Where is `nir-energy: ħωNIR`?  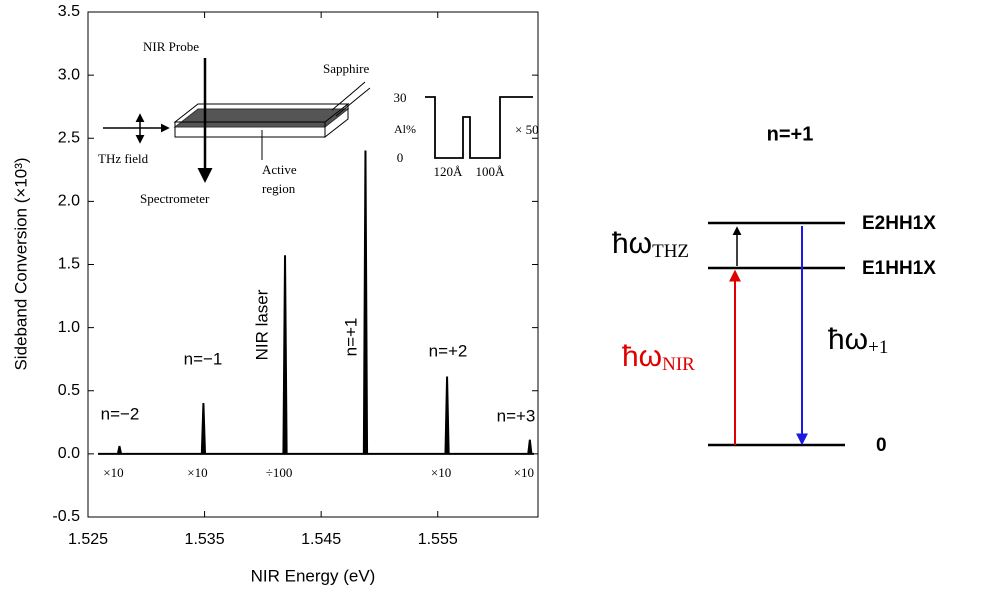
nir-energy: ħωNIR is located at coordinates (658, 357).